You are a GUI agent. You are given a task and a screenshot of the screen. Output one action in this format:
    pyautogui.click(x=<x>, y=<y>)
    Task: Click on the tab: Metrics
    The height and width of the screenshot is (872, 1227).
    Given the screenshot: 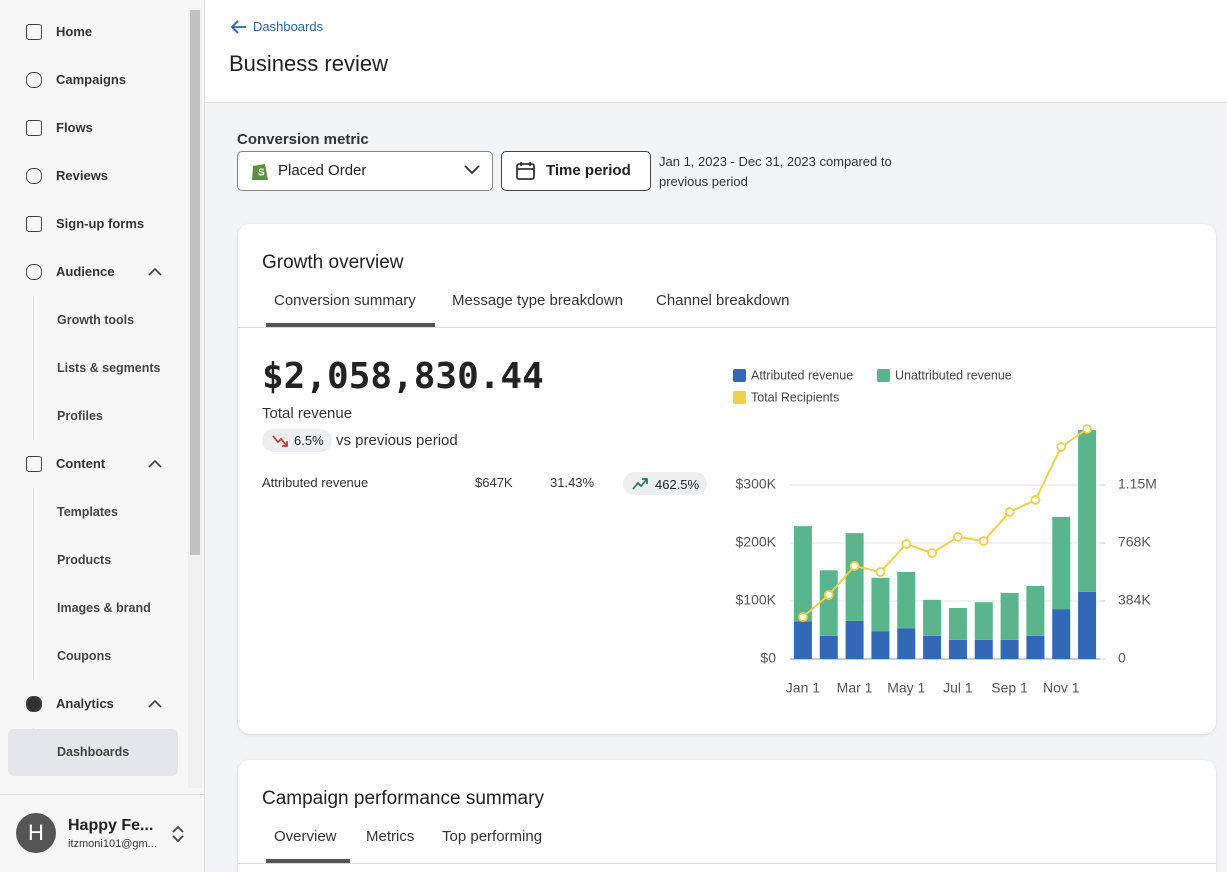 What is the action you would take?
    pyautogui.click(x=390, y=836)
    